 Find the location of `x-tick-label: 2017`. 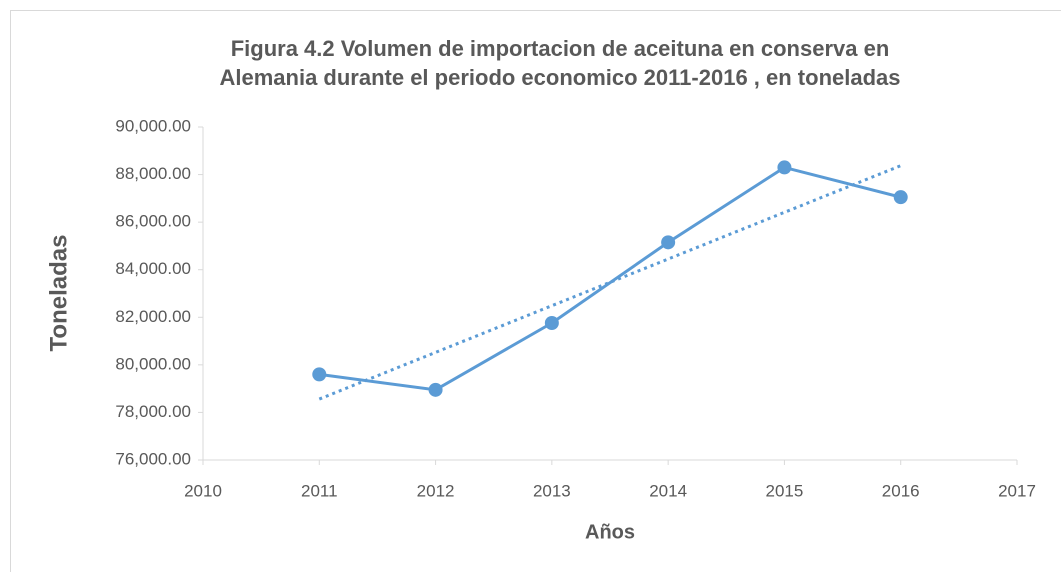

x-tick-label: 2017 is located at coordinates (1017, 490).